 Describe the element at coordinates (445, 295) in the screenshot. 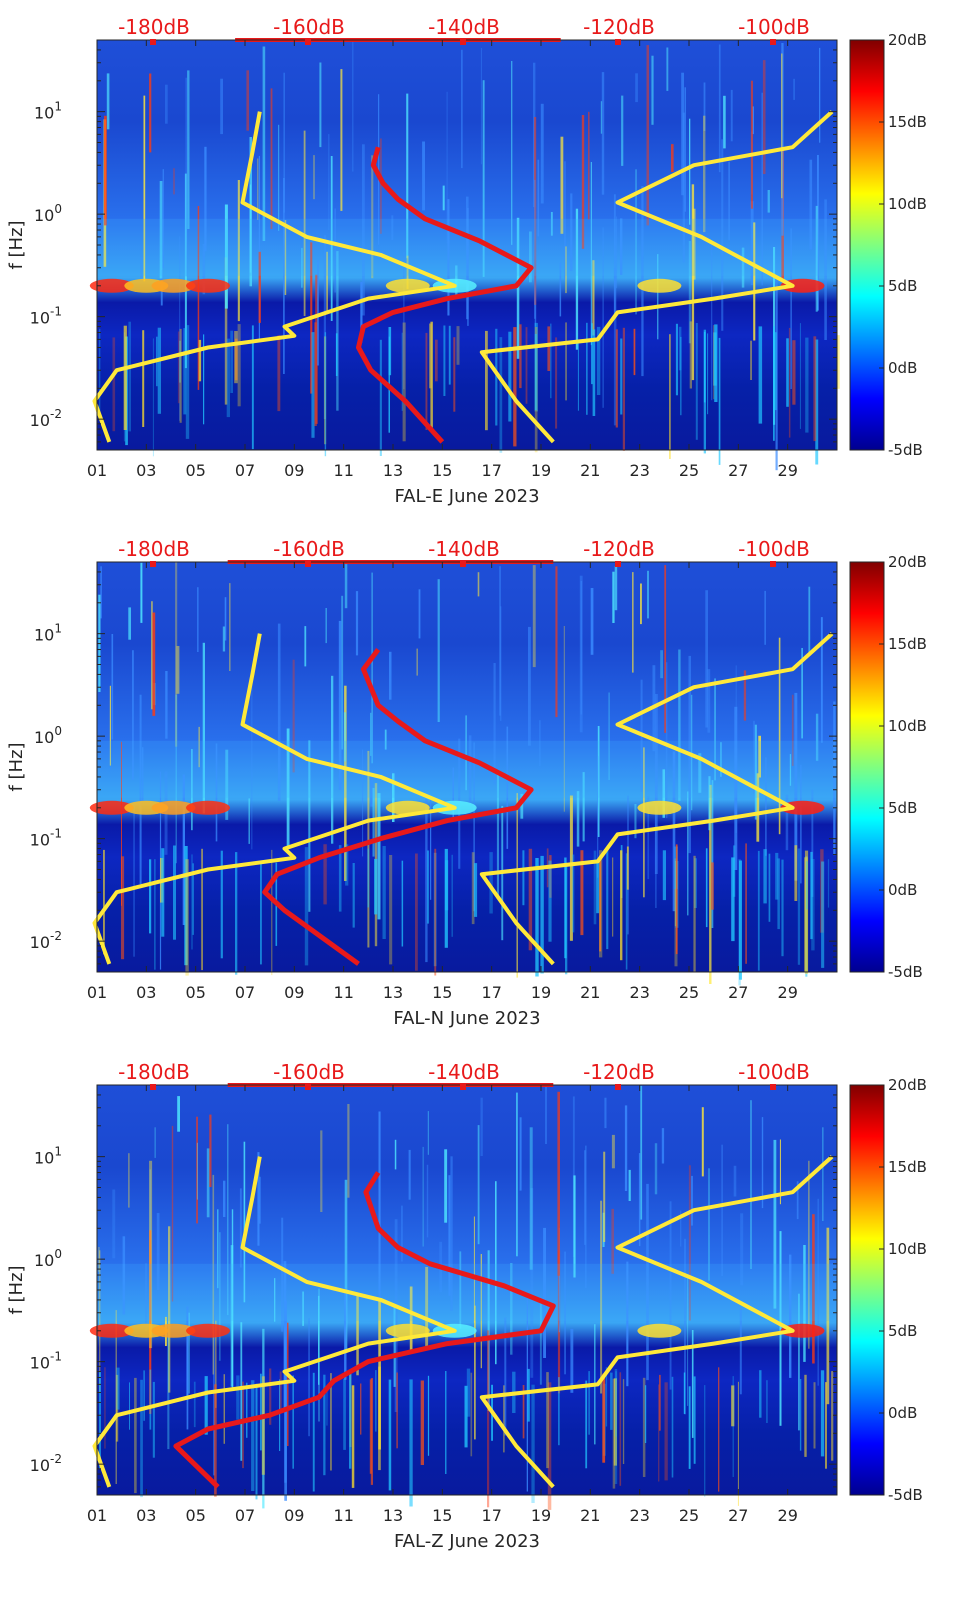

I see `model-curve` at that location.